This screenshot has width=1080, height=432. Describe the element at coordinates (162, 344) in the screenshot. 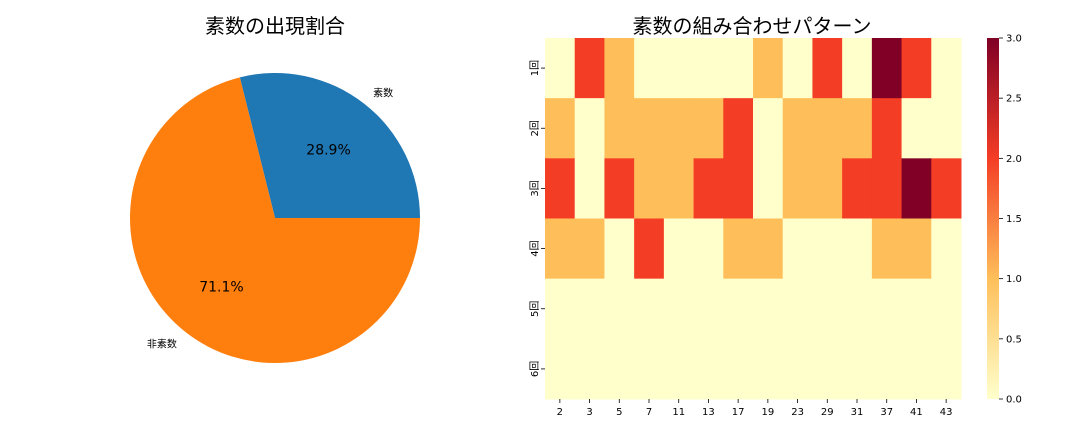

I see `pie-slice-label: 非素数` at that location.